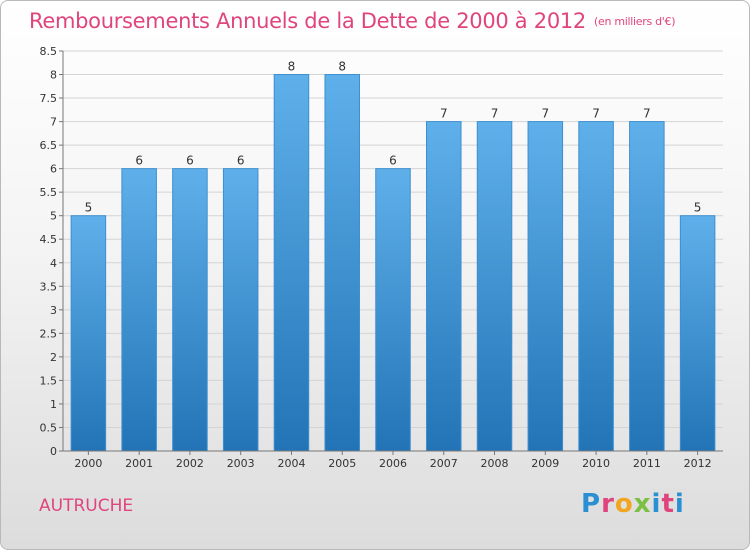  Describe the element at coordinates (49, 286) in the screenshot. I see `y-tick-label: 3.5` at that location.